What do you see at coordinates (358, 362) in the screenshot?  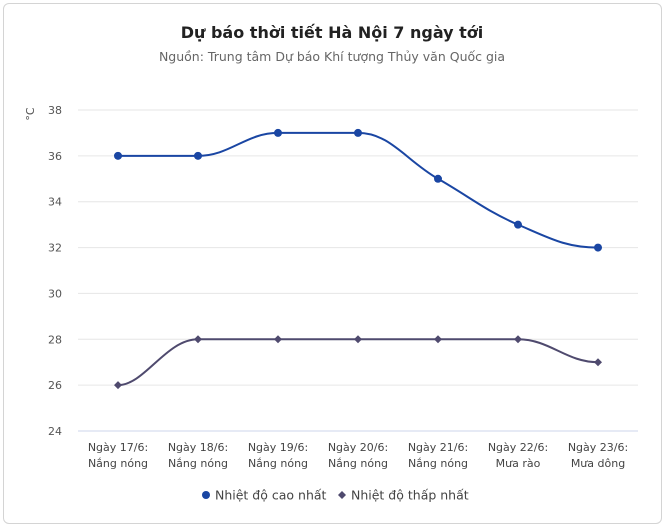 I see `series-line` at bounding box center [358, 362].